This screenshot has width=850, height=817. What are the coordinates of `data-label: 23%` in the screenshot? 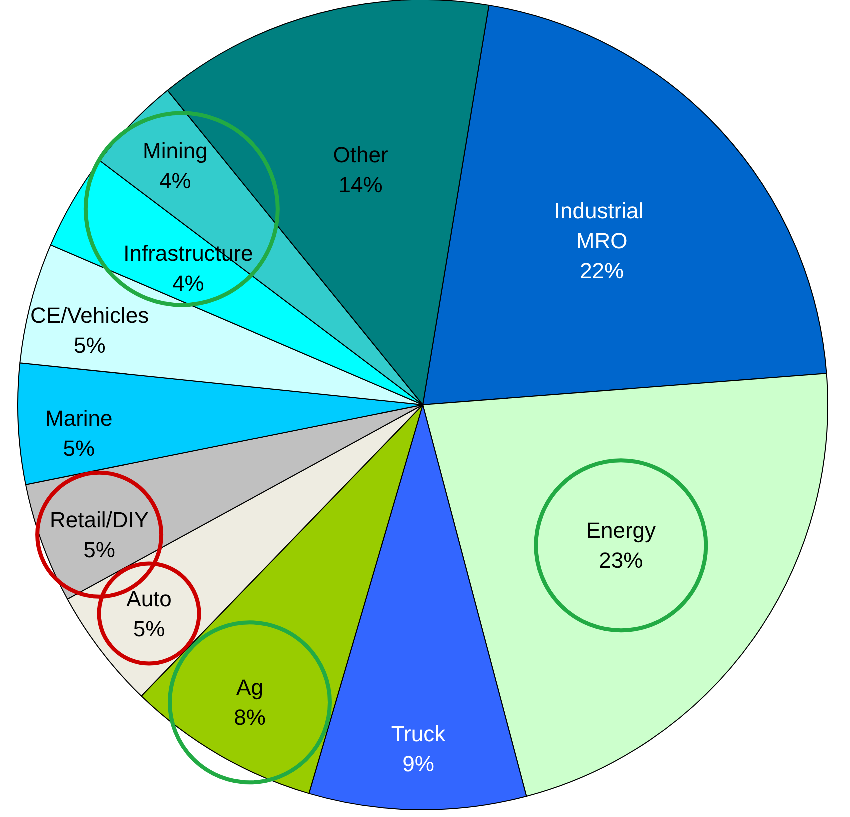 It's located at (621, 561).